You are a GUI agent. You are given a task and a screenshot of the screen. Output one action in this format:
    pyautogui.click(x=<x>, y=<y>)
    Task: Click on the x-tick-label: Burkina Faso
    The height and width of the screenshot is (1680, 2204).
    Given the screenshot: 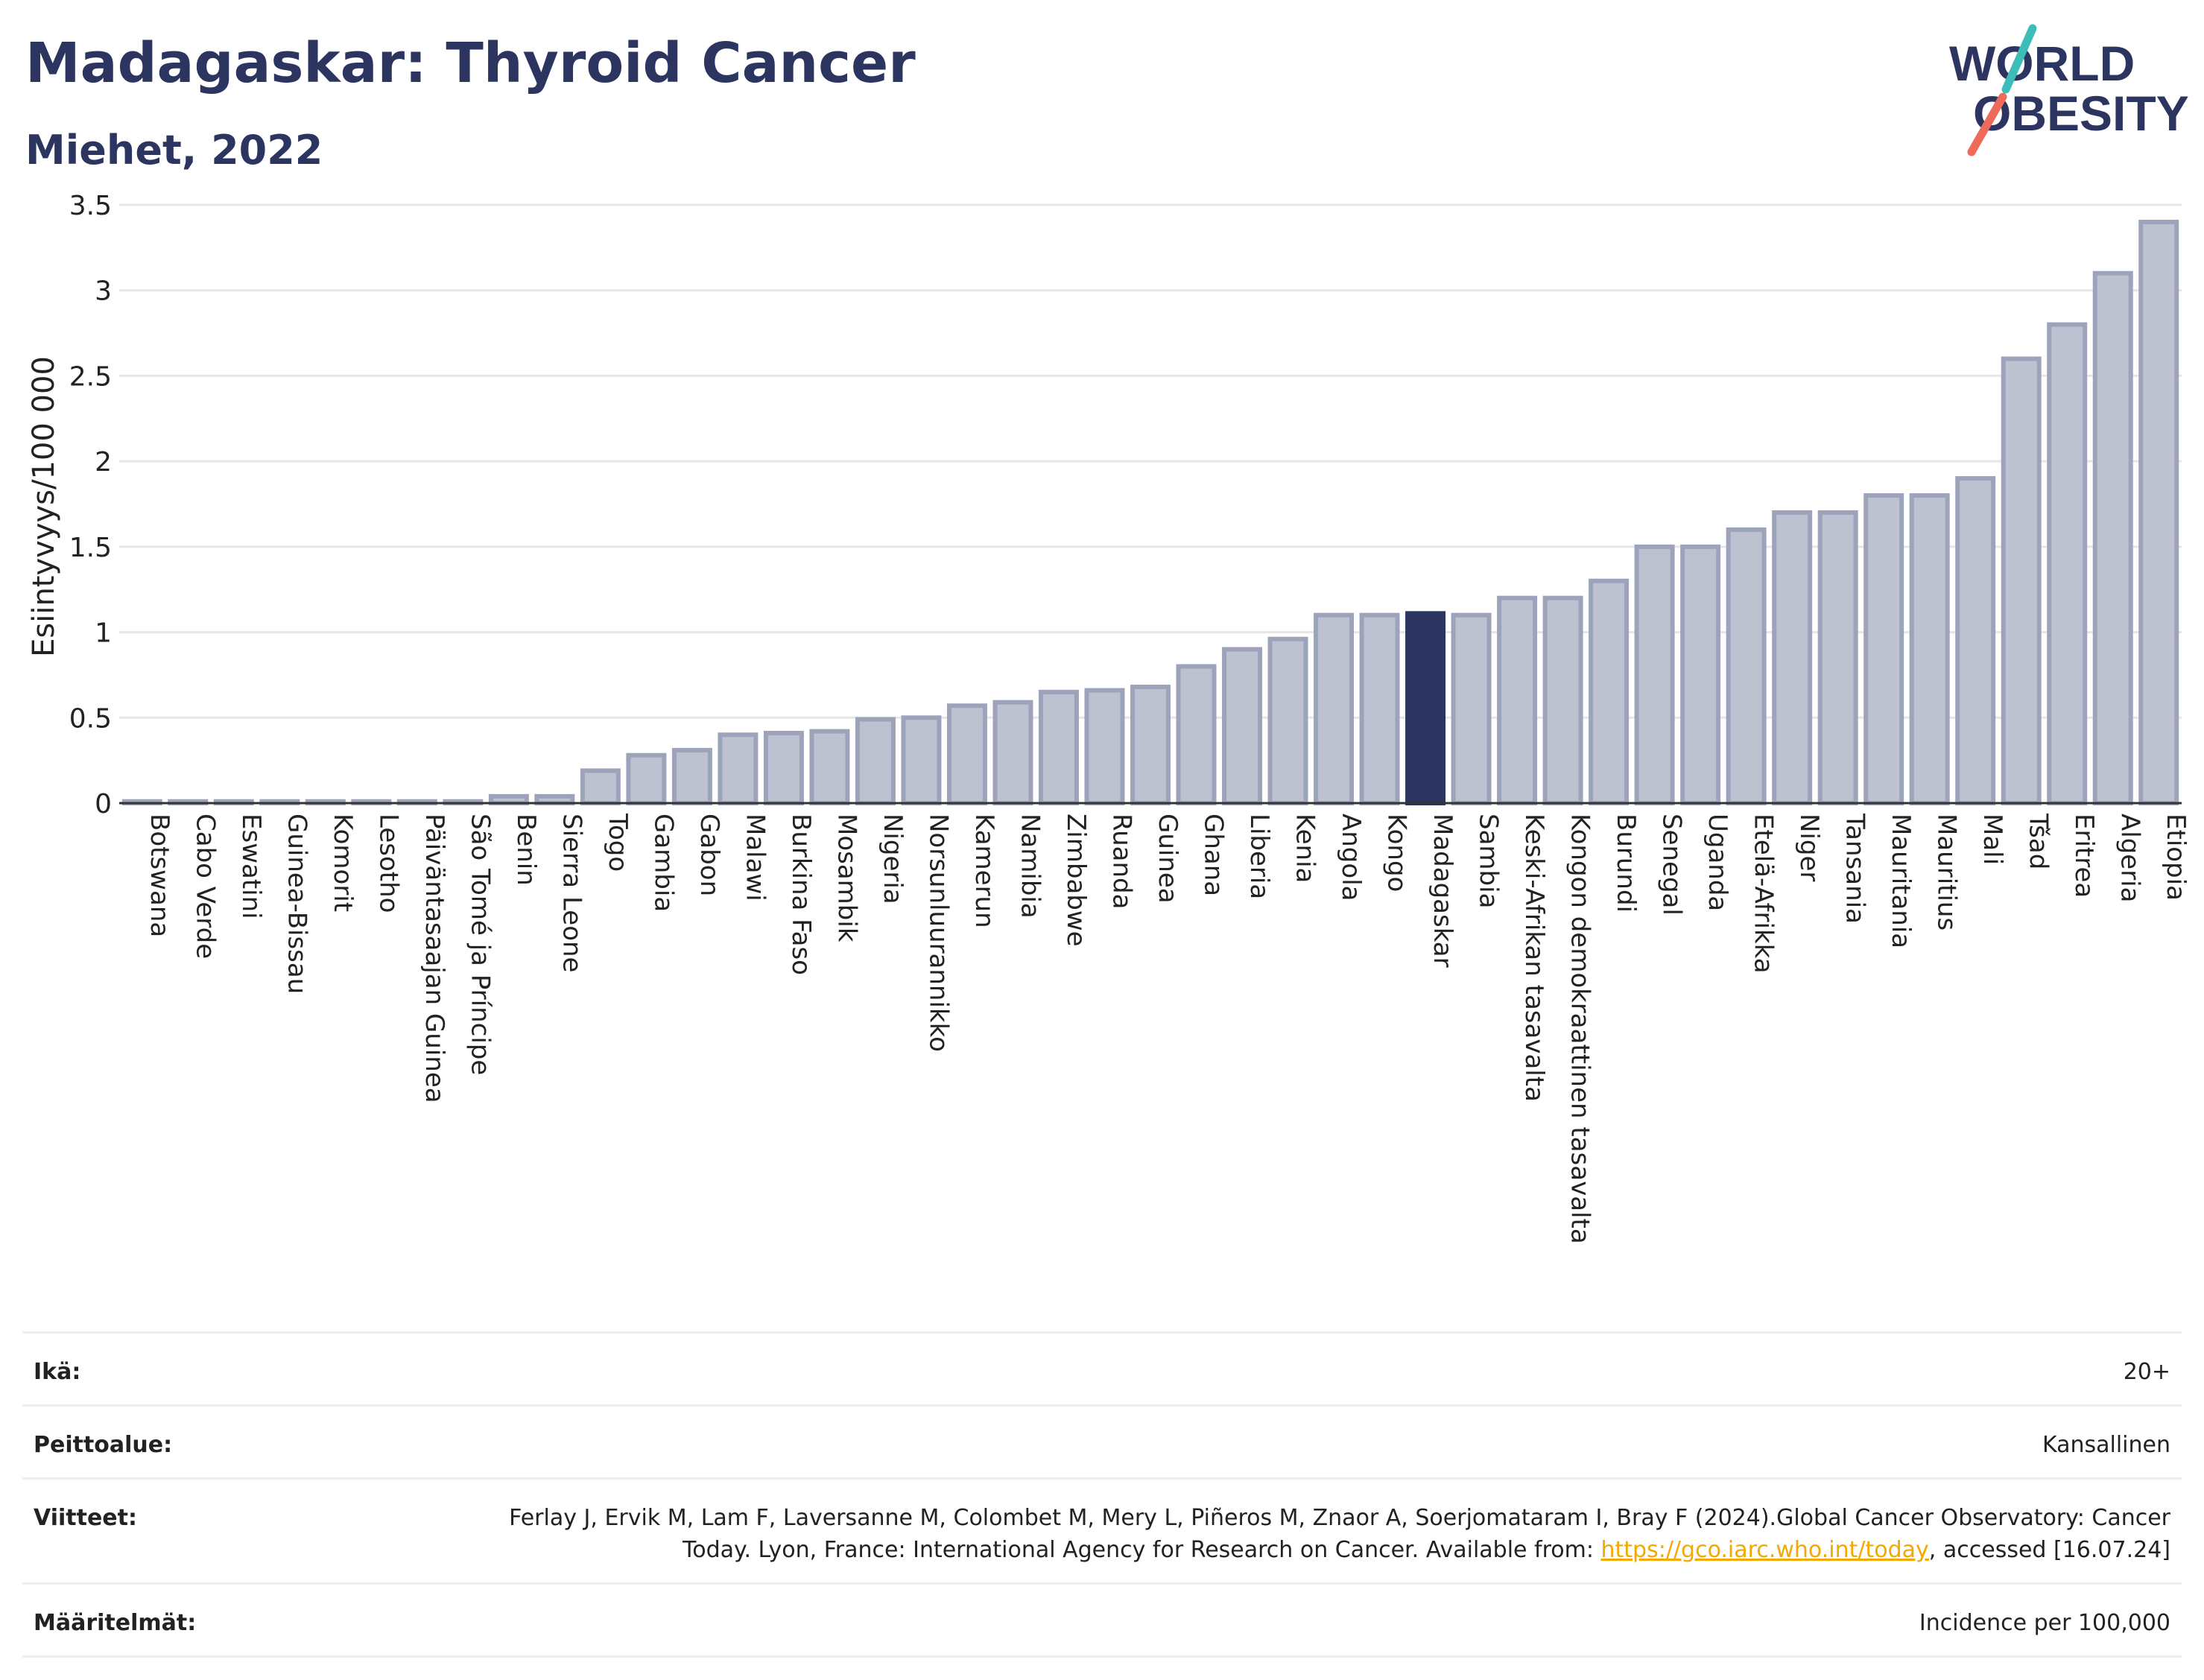 What is the action you would take?
    pyautogui.click(x=801, y=894)
    